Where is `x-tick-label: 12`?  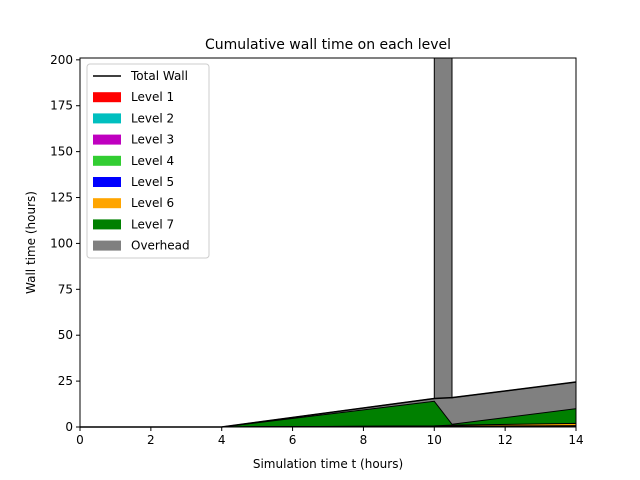
x-tick-label: 12 is located at coordinates (505, 440).